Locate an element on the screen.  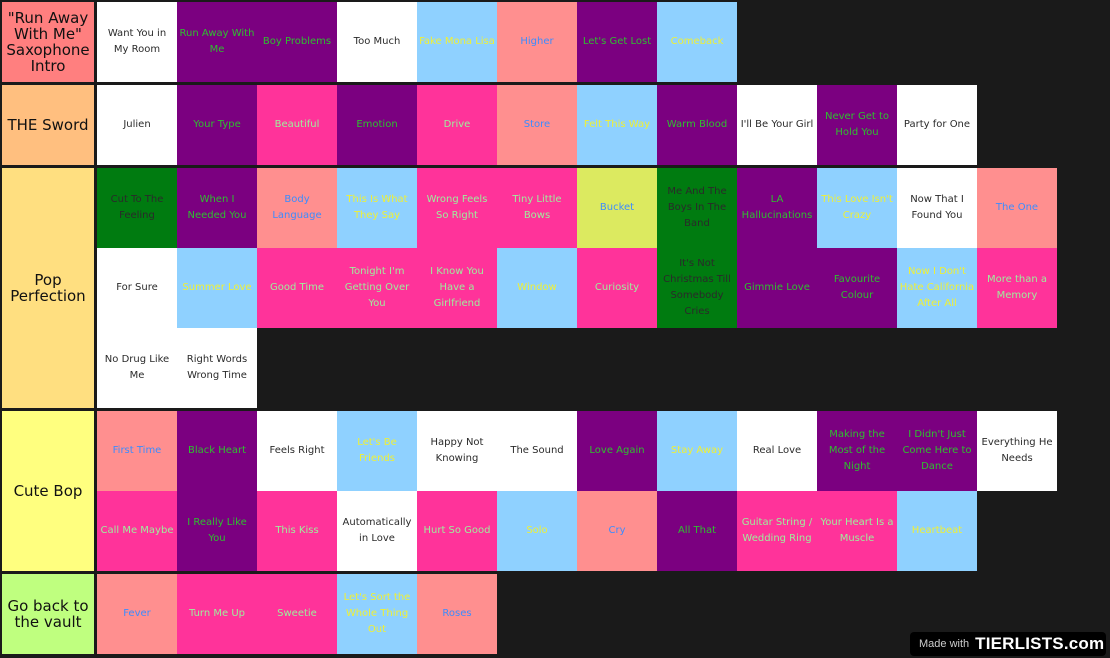
song-tile: Right Words Wrong Time is located at coordinates (217, 368).